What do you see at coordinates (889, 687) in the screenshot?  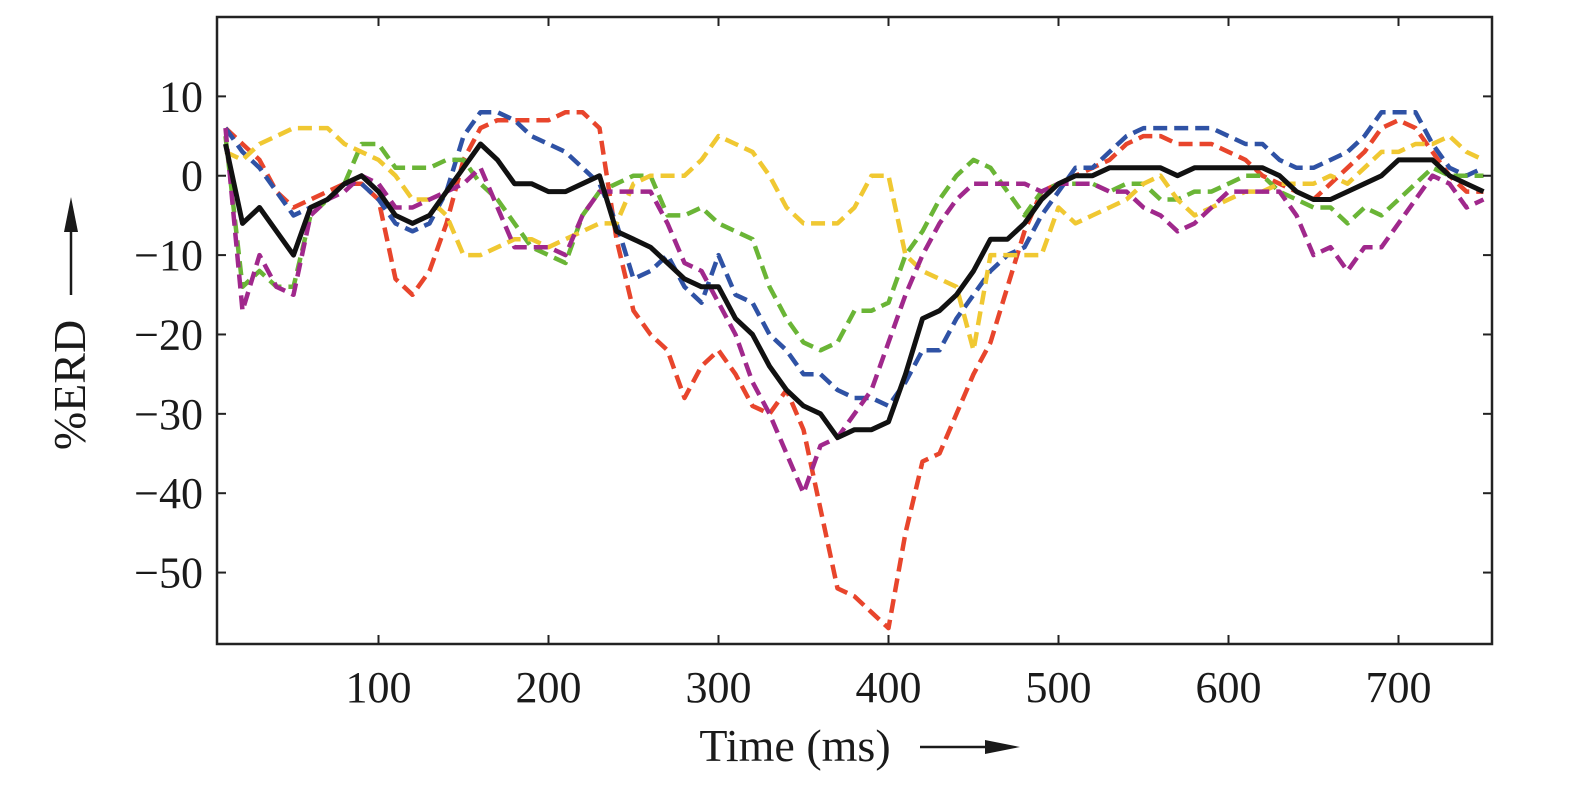 I see `x-tick-label: 400` at bounding box center [889, 687].